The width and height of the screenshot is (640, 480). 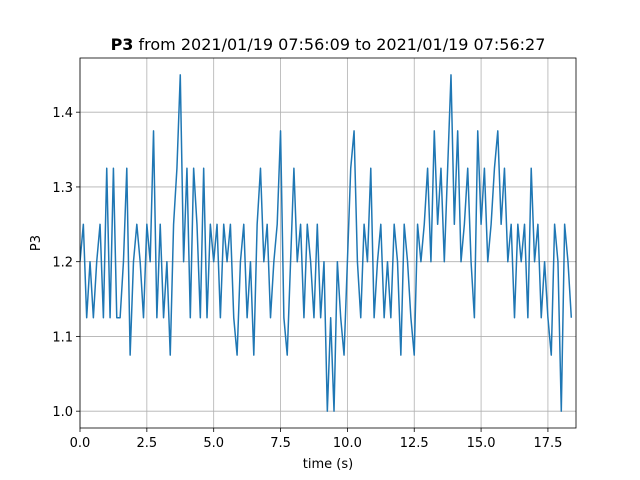 I want to click on x-tick-label: 10.0, so click(x=347, y=443).